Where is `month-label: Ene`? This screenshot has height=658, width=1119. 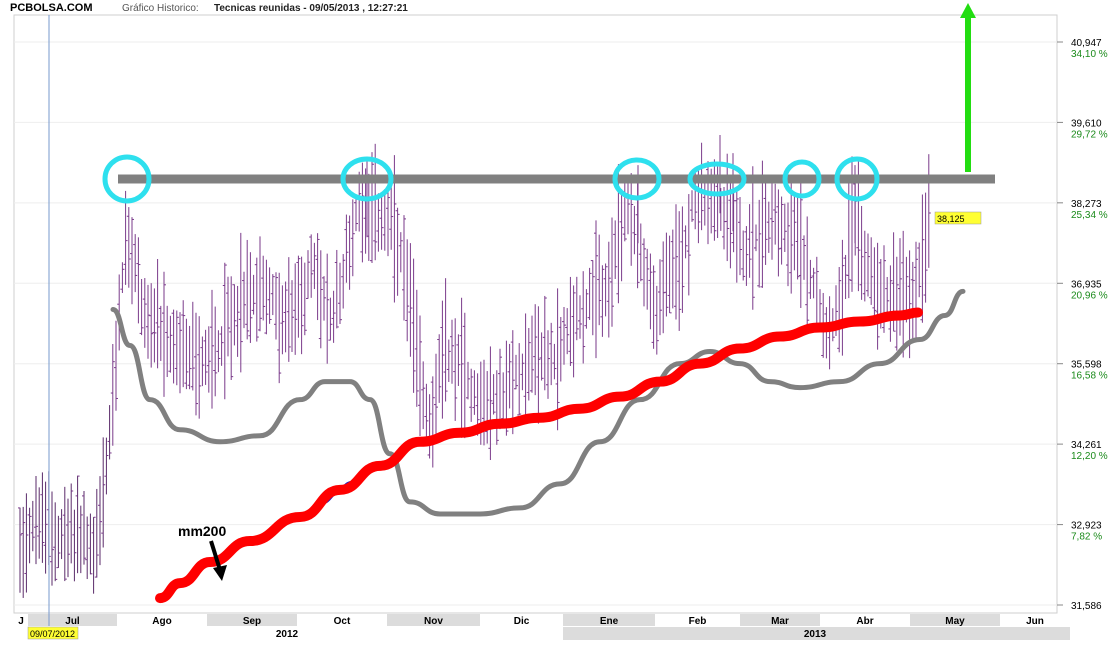
month-label: Ene is located at coordinates (609, 621).